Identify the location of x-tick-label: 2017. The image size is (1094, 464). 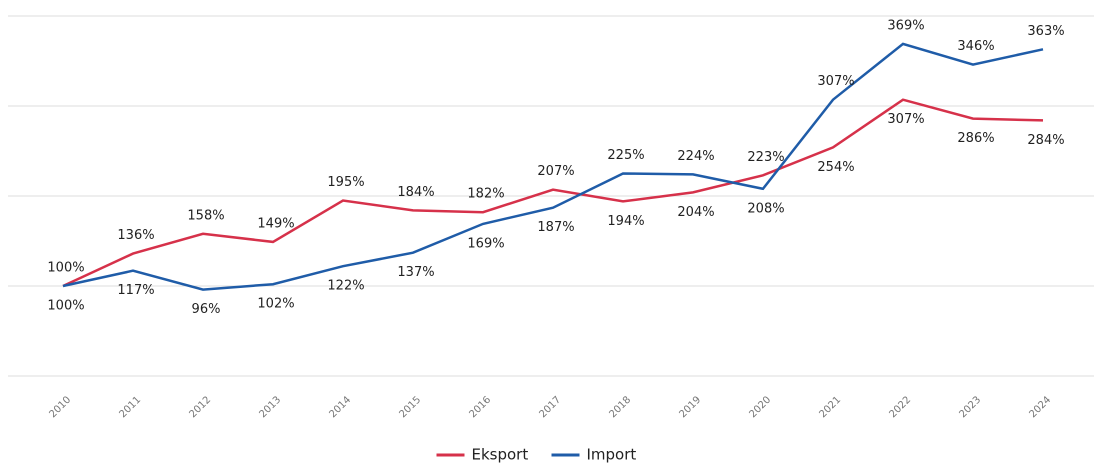
(550, 407).